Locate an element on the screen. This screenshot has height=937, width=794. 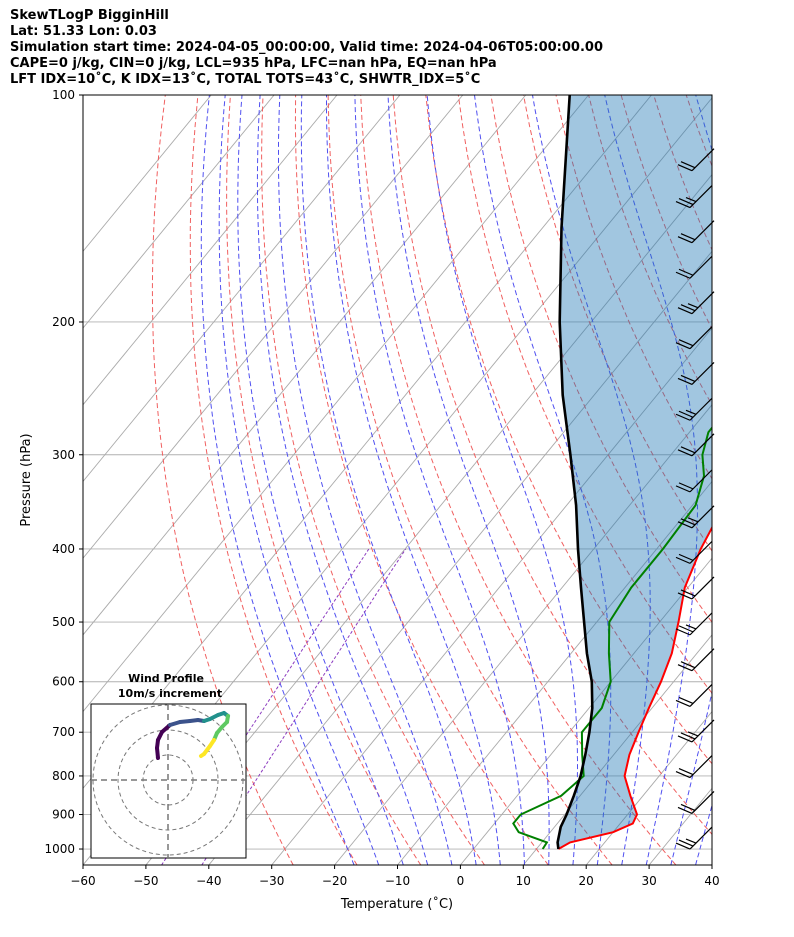
x-tick-label: −20 is located at coordinates (334, 881).